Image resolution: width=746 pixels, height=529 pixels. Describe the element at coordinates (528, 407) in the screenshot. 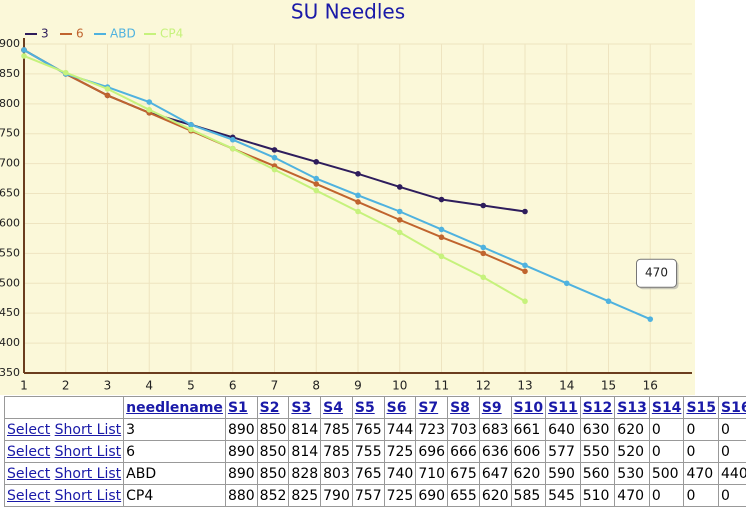

I see `sort-link: S10` at that location.